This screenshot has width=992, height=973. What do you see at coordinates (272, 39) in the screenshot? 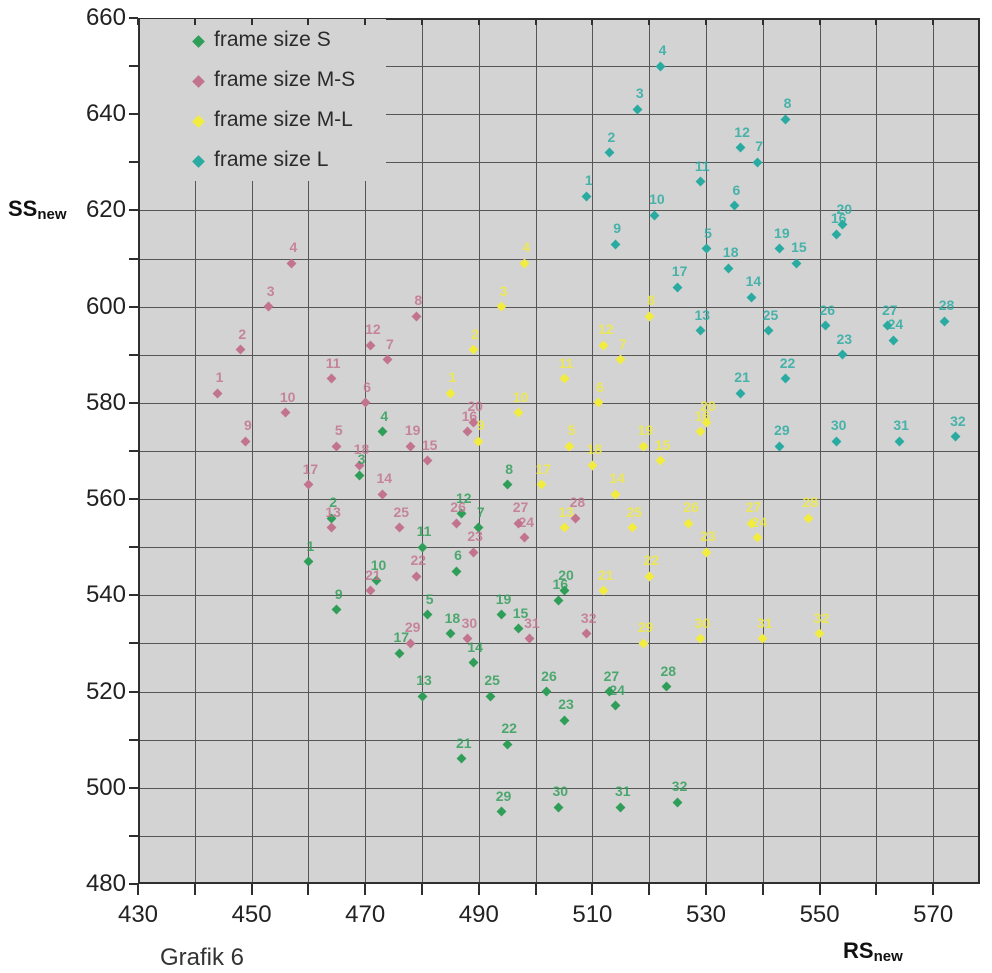
I see `legend-label: frame size S` at bounding box center [272, 39].